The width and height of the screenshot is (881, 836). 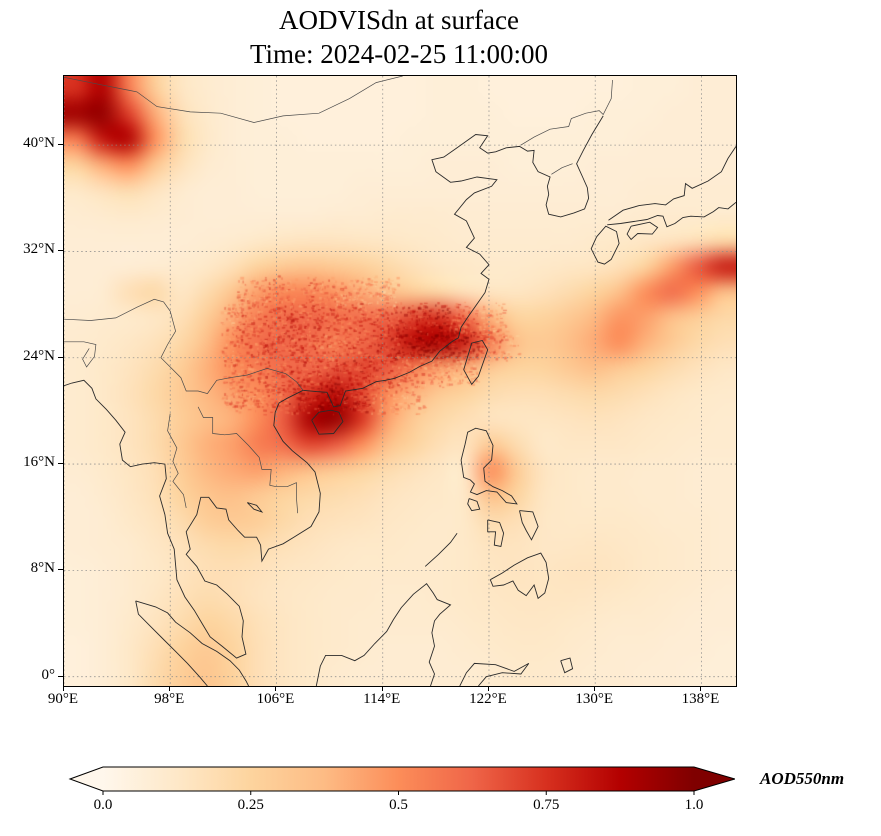 I want to click on colorbar-tick-label: 0.25, so click(x=250, y=805).